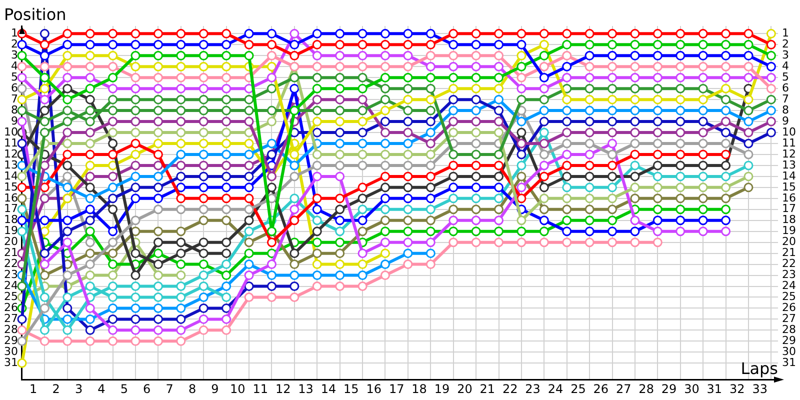 The width and height of the screenshot is (800, 400). What do you see at coordinates (789, 143) in the screenshot?
I see `y2-tick-label: 11` at bounding box center [789, 143].